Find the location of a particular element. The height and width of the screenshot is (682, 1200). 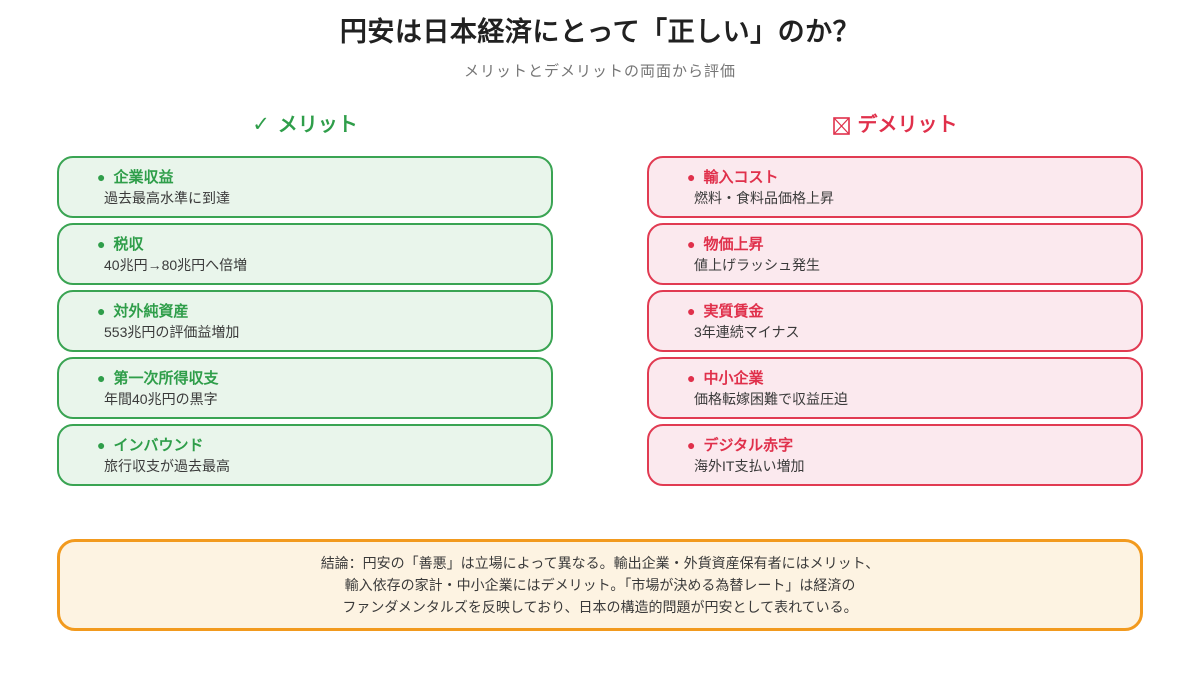

demerit-card-digital-deficit: ● デジタル赤字 海外IT支払い増加 is located at coordinates (895, 455).